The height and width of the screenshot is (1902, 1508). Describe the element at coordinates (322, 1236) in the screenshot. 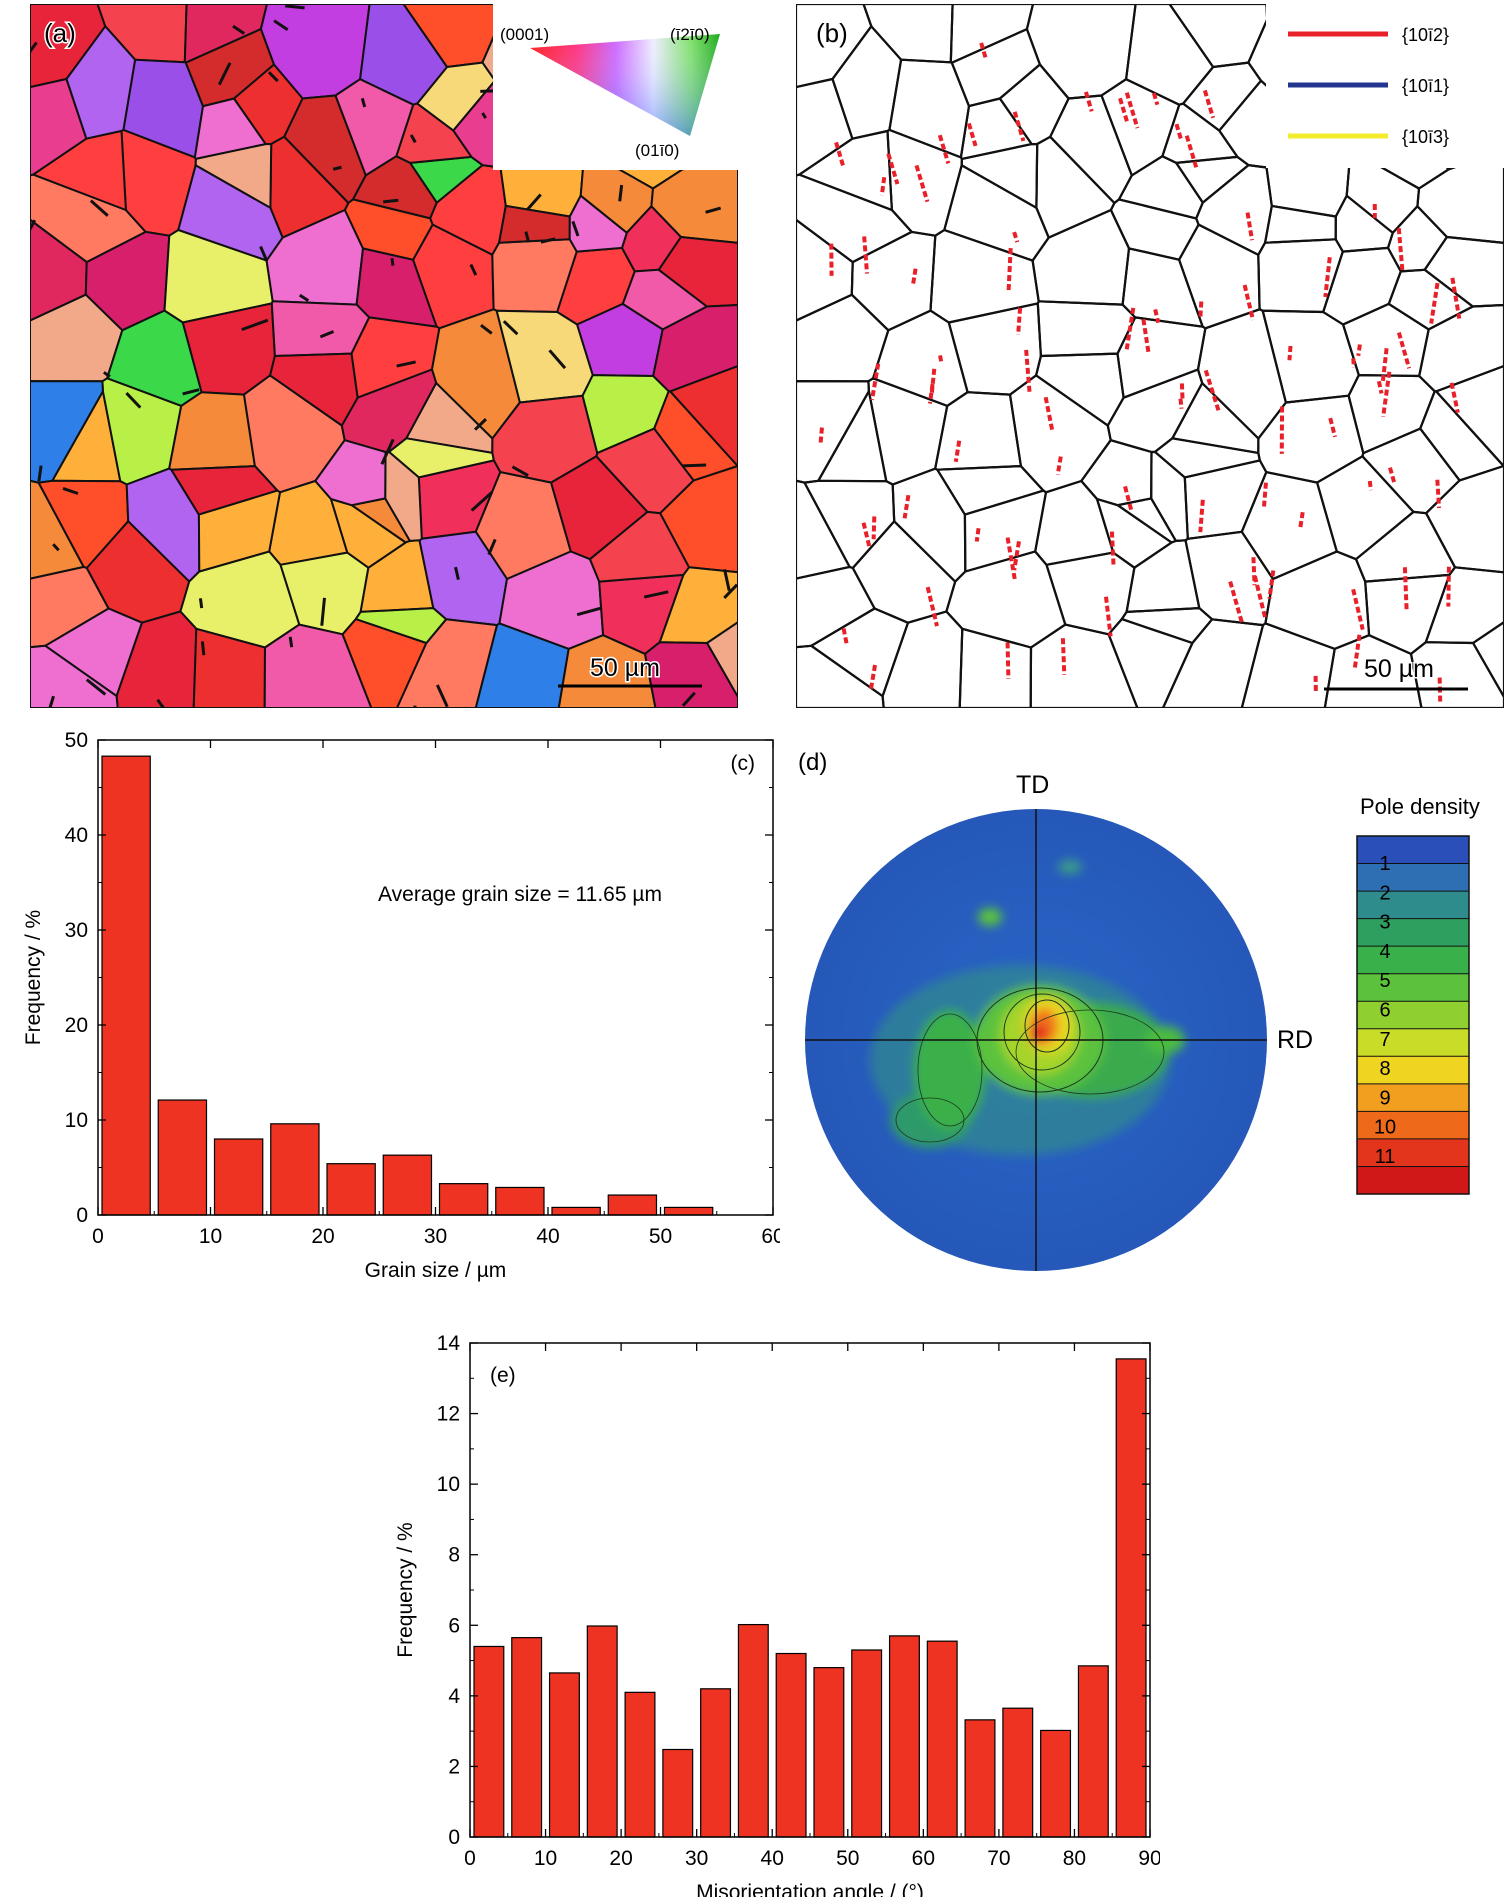

I see `x-tick-label-c-2: 20` at that location.